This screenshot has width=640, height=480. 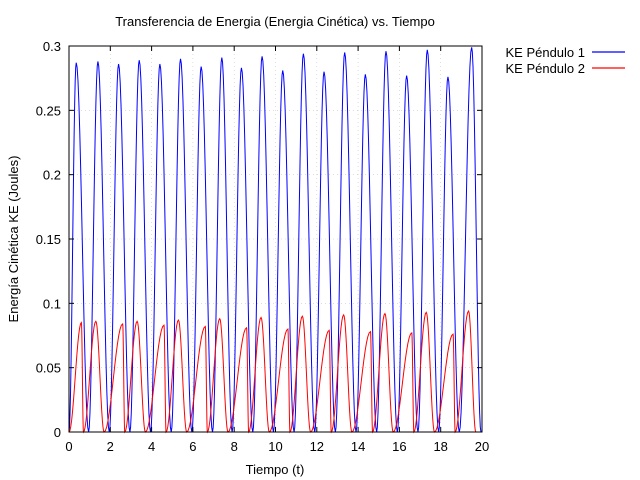 What do you see at coordinates (399, 446) in the screenshot?
I see `x-tick-label: 16` at bounding box center [399, 446].